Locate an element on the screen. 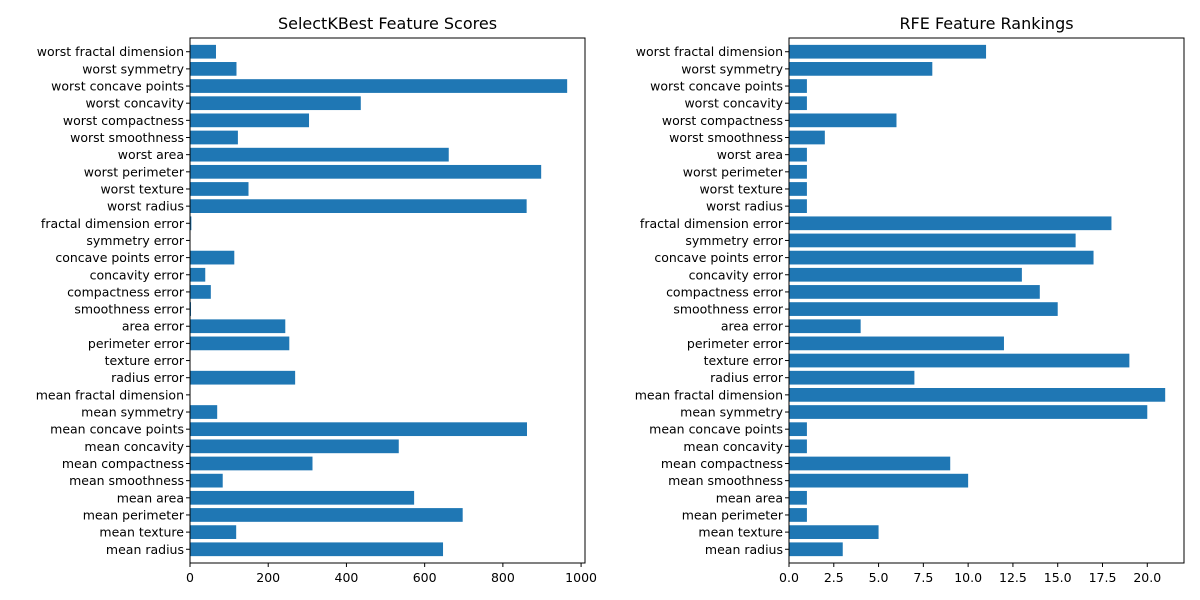 The width and height of the screenshot is (1200, 600). x-tick-label: 15.0 is located at coordinates (1058, 577).